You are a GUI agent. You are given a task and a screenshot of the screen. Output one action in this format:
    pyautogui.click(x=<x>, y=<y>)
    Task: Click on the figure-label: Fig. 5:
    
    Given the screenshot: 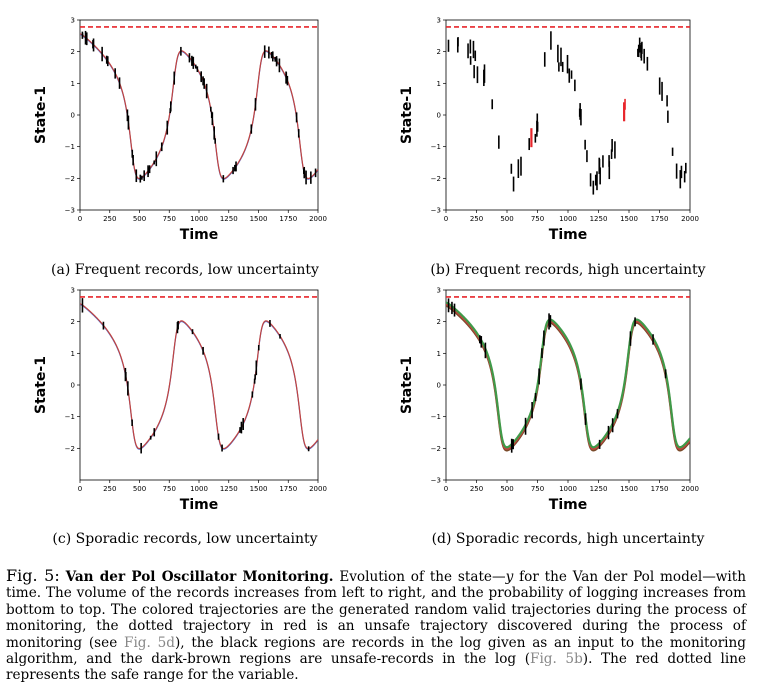 What is the action you would take?
    pyautogui.click(x=33, y=575)
    